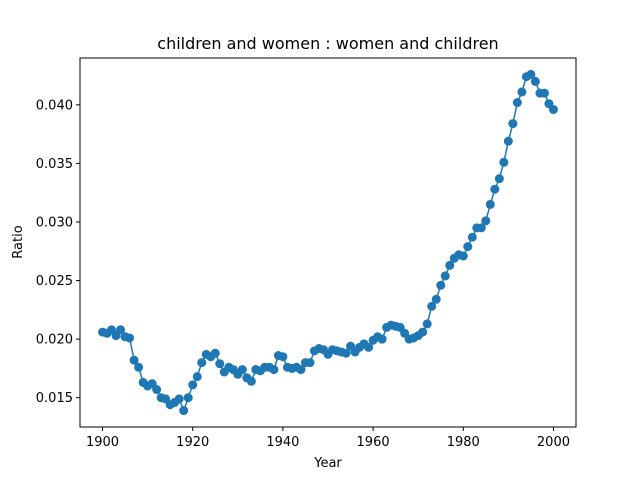 The height and width of the screenshot is (480, 640). I want to click on x-axis-label: Year, so click(327, 463).